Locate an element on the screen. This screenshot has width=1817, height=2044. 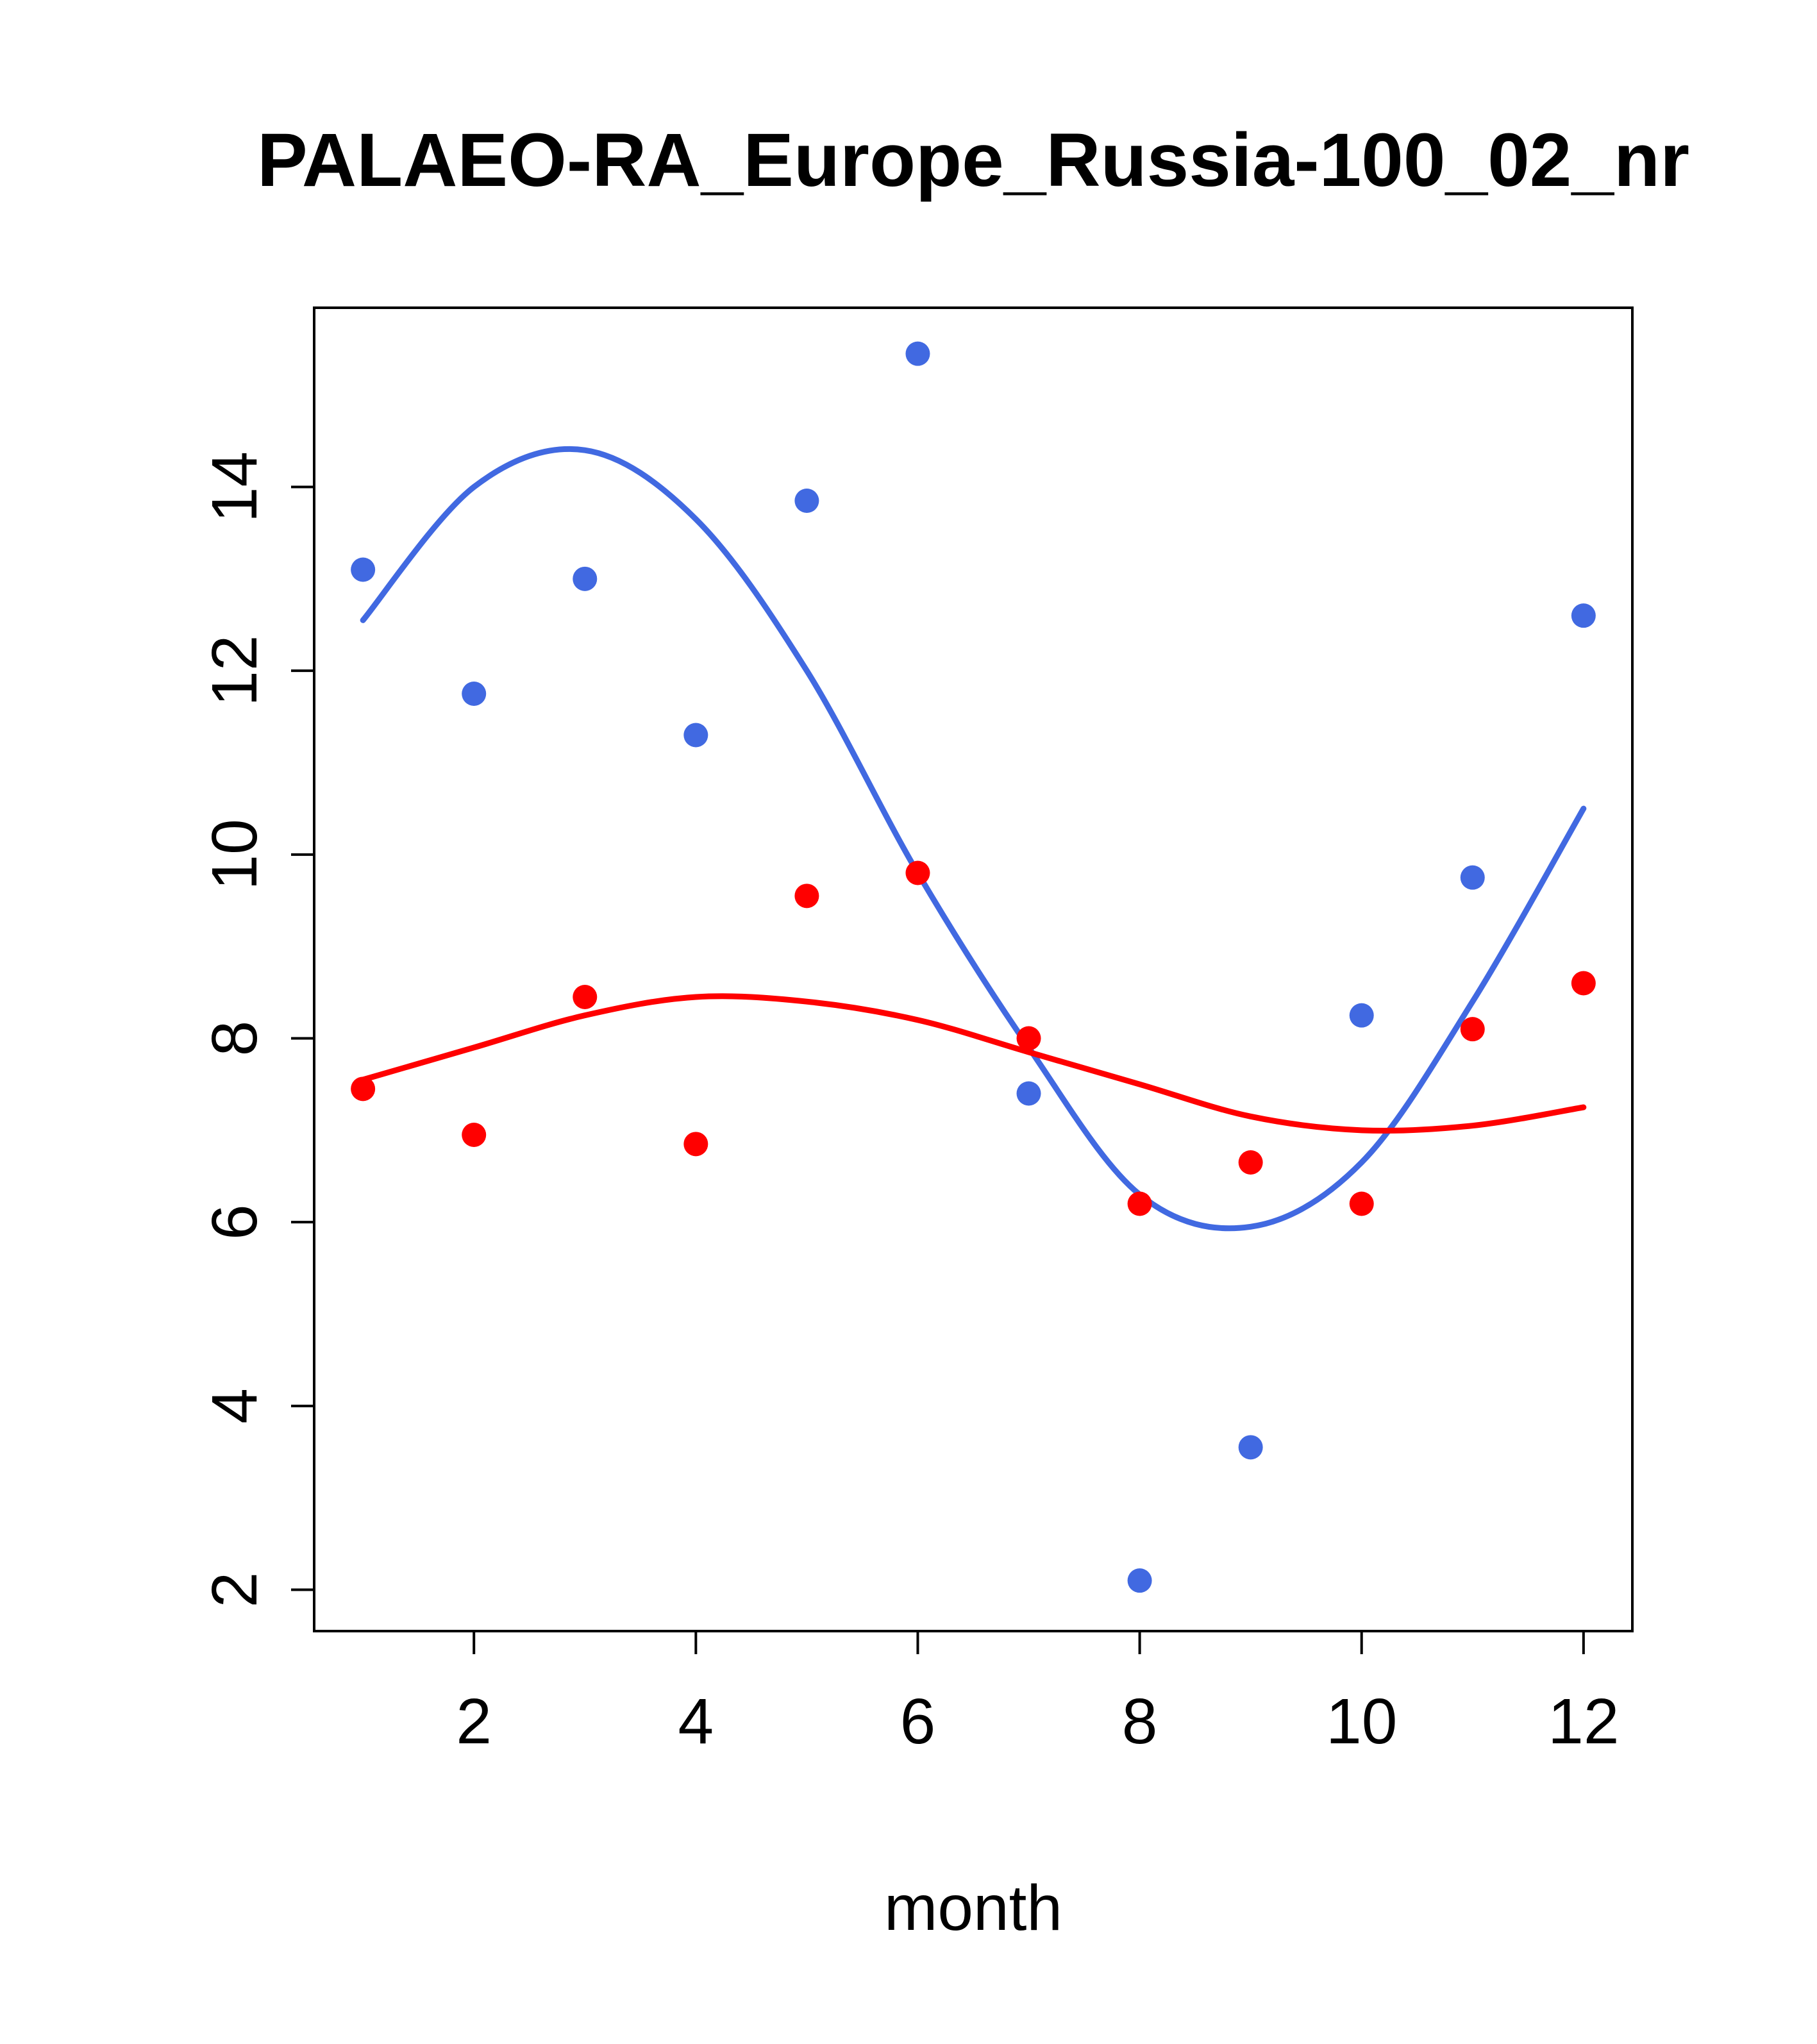
x-tick-label: 2 is located at coordinates (474, 1721).